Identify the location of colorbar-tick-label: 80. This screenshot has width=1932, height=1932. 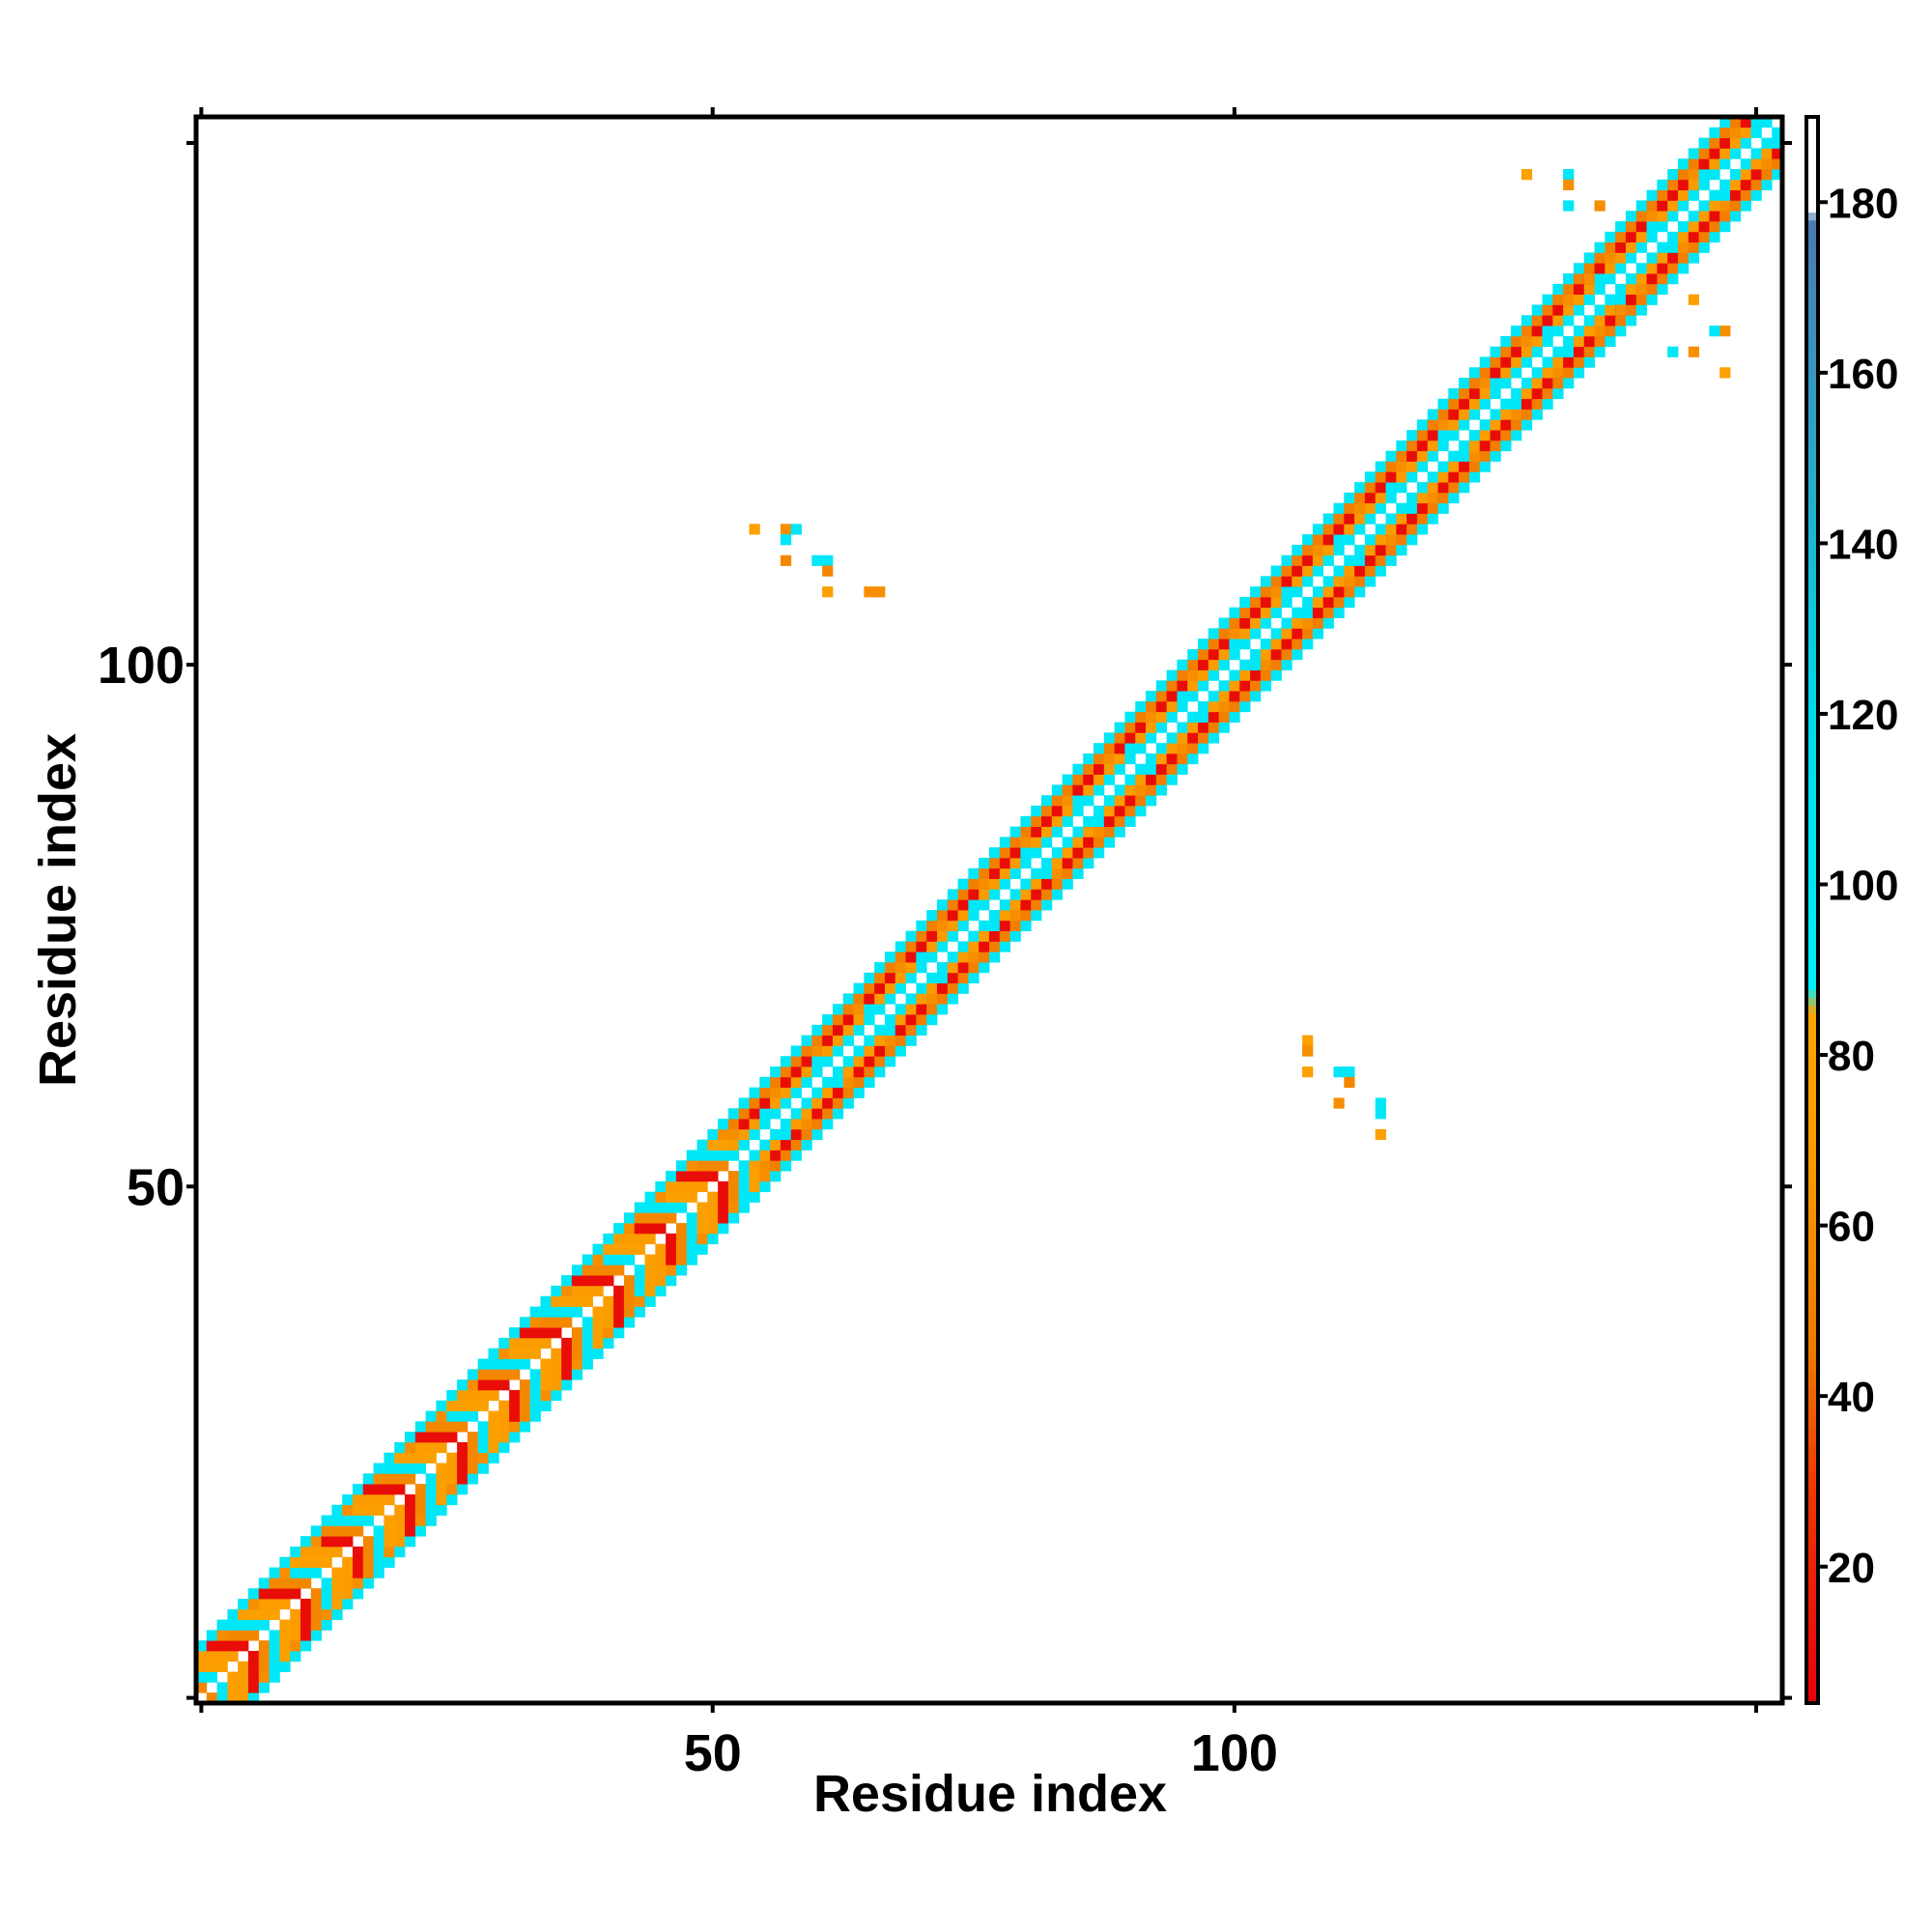
(1851, 1056).